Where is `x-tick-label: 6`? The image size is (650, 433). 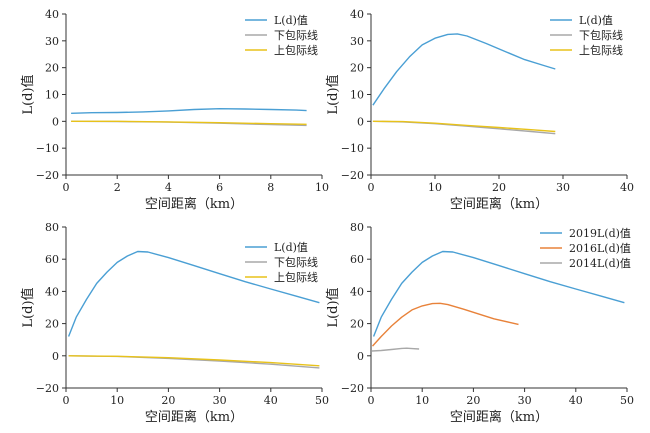
x-tick-label: 6 is located at coordinates (219, 187).